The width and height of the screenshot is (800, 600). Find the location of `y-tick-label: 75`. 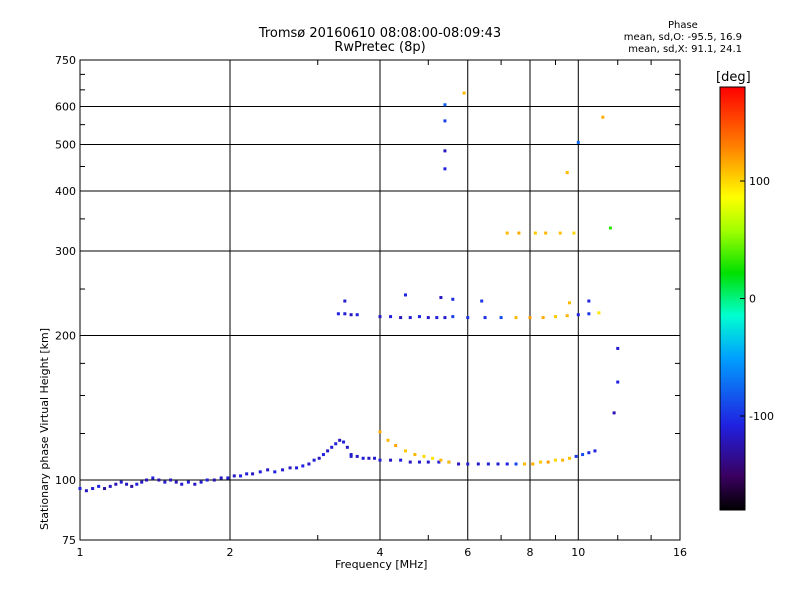

y-tick-label: 75 is located at coordinates (69, 540).